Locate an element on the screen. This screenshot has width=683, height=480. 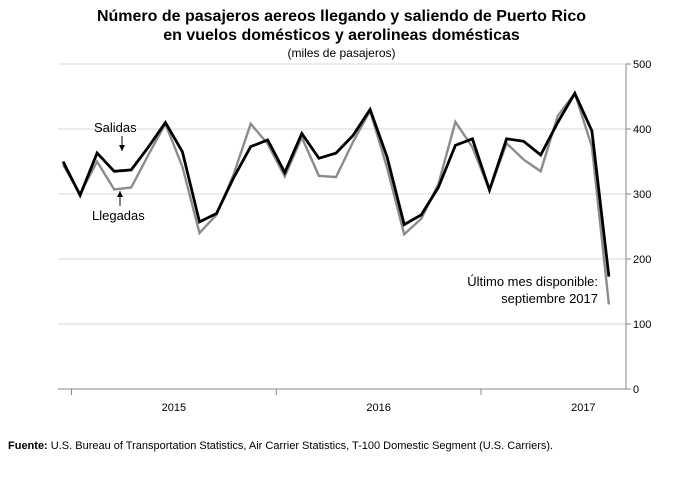
y-tick-label-0: 0 is located at coordinates (636, 390).